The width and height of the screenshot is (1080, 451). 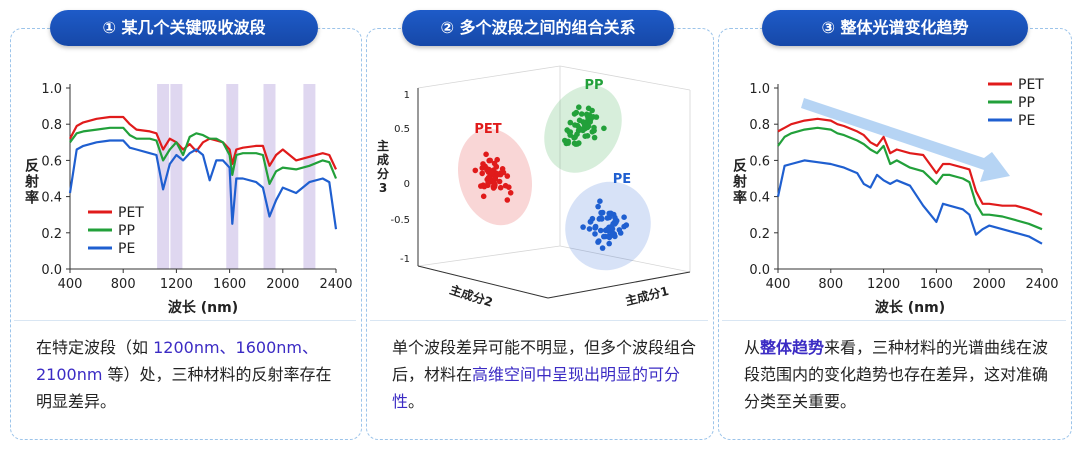 What do you see at coordinates (1026, 121) in the screenshot?
I see `chart3-legend-label-PE: PE` at bounding box center [1026, 121].